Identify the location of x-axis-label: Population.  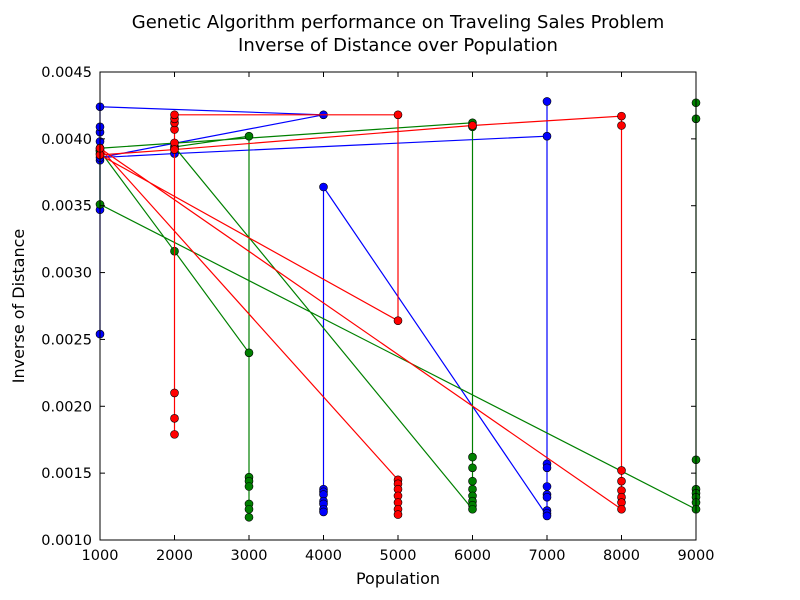
(398, 578).